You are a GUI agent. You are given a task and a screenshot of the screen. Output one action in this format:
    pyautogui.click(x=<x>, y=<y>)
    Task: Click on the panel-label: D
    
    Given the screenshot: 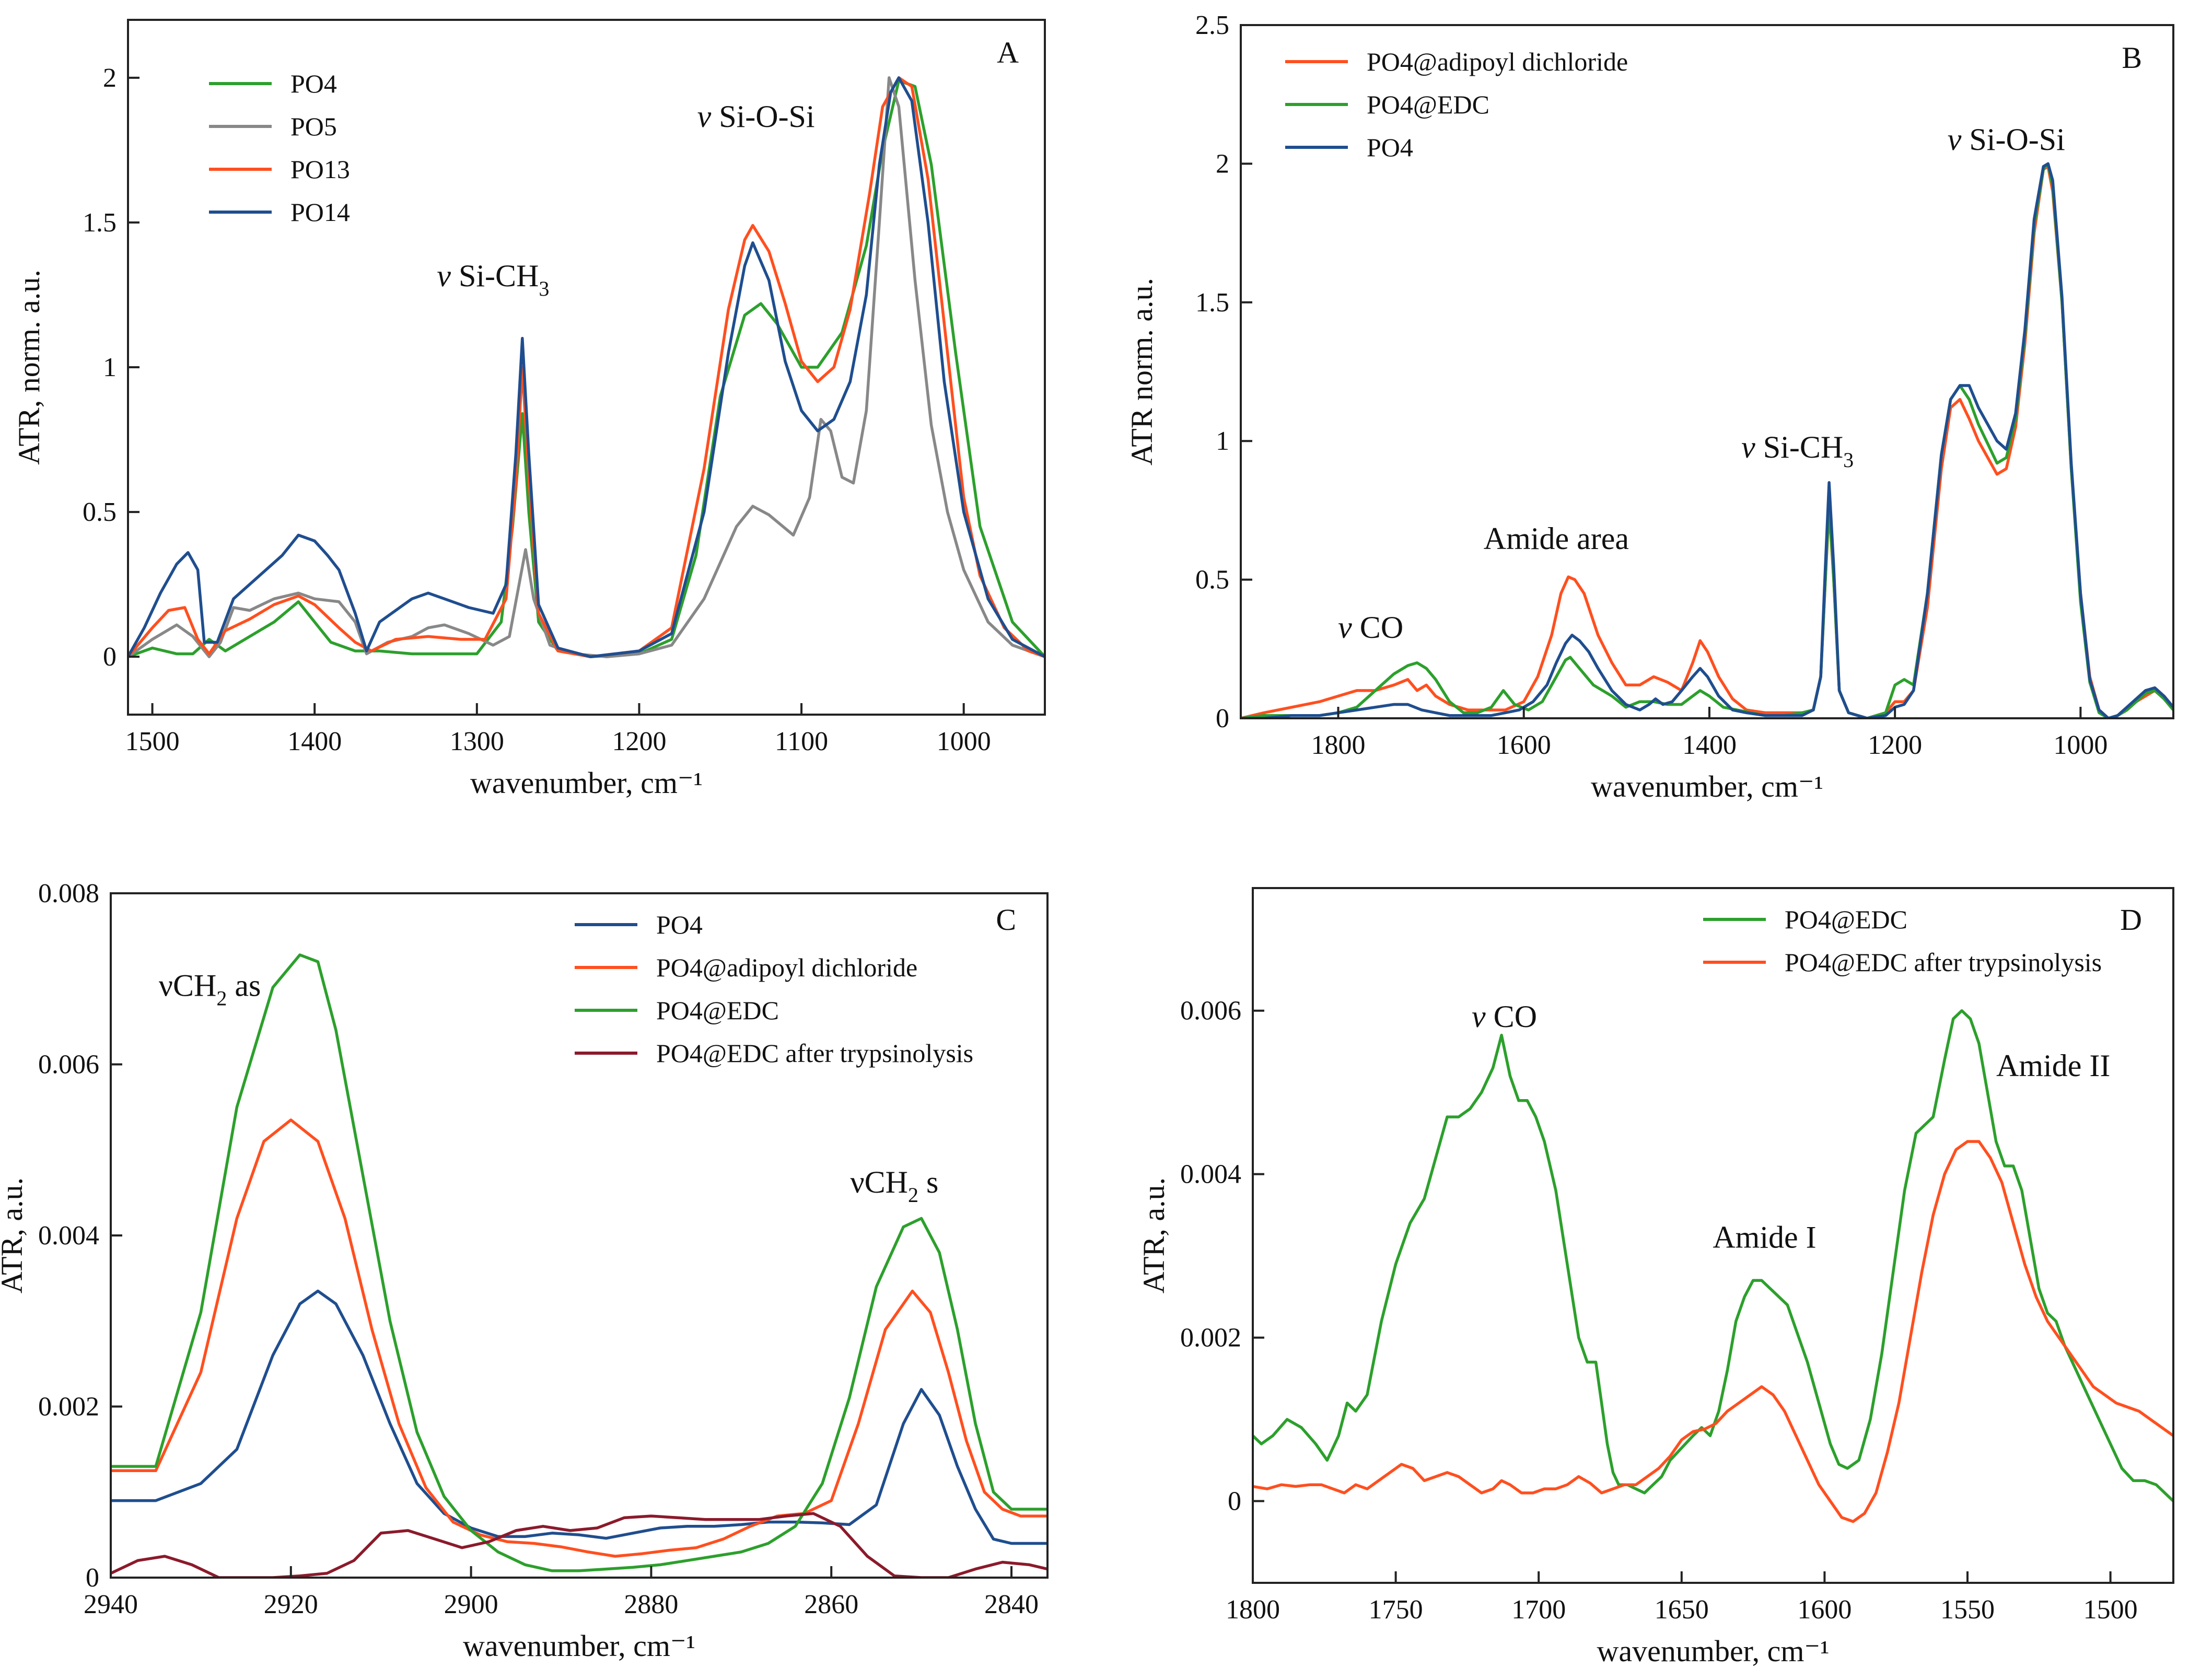 What is the action you would take?
    pyautogui.click(x=2131, y=920)
    